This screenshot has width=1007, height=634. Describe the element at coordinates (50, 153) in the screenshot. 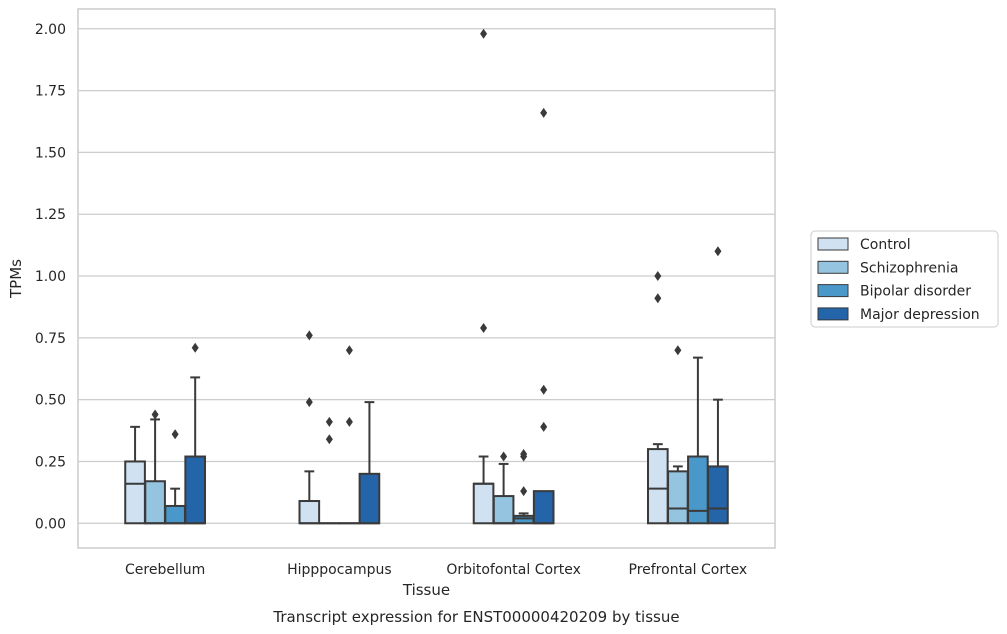

I see `y-tick-label: 1.50` at that location.